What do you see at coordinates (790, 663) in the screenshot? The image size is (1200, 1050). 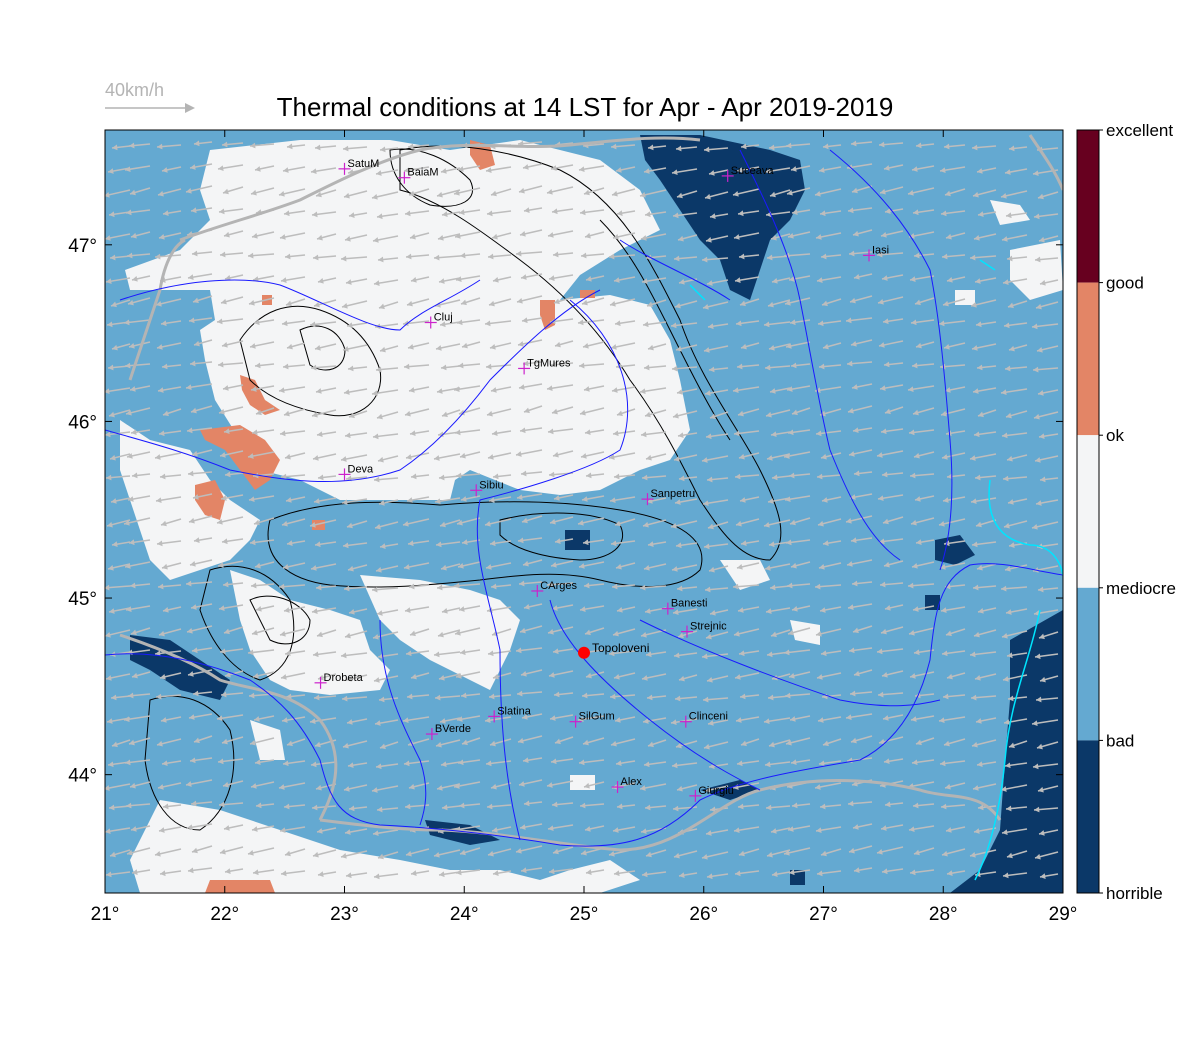 I see `river-ialomita` at bounding box center [790, 663].